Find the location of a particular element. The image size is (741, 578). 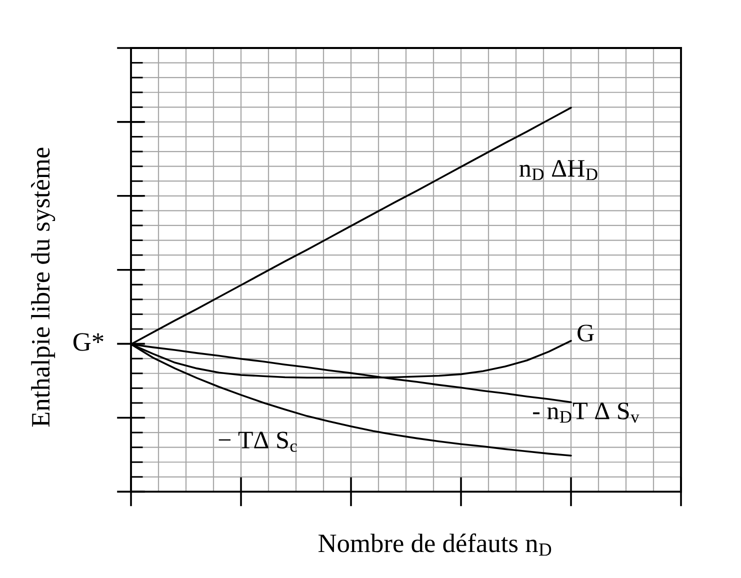

series-label: - n$_{D}$T Δ S$_{v}$ is located at coordinates (586, 412).